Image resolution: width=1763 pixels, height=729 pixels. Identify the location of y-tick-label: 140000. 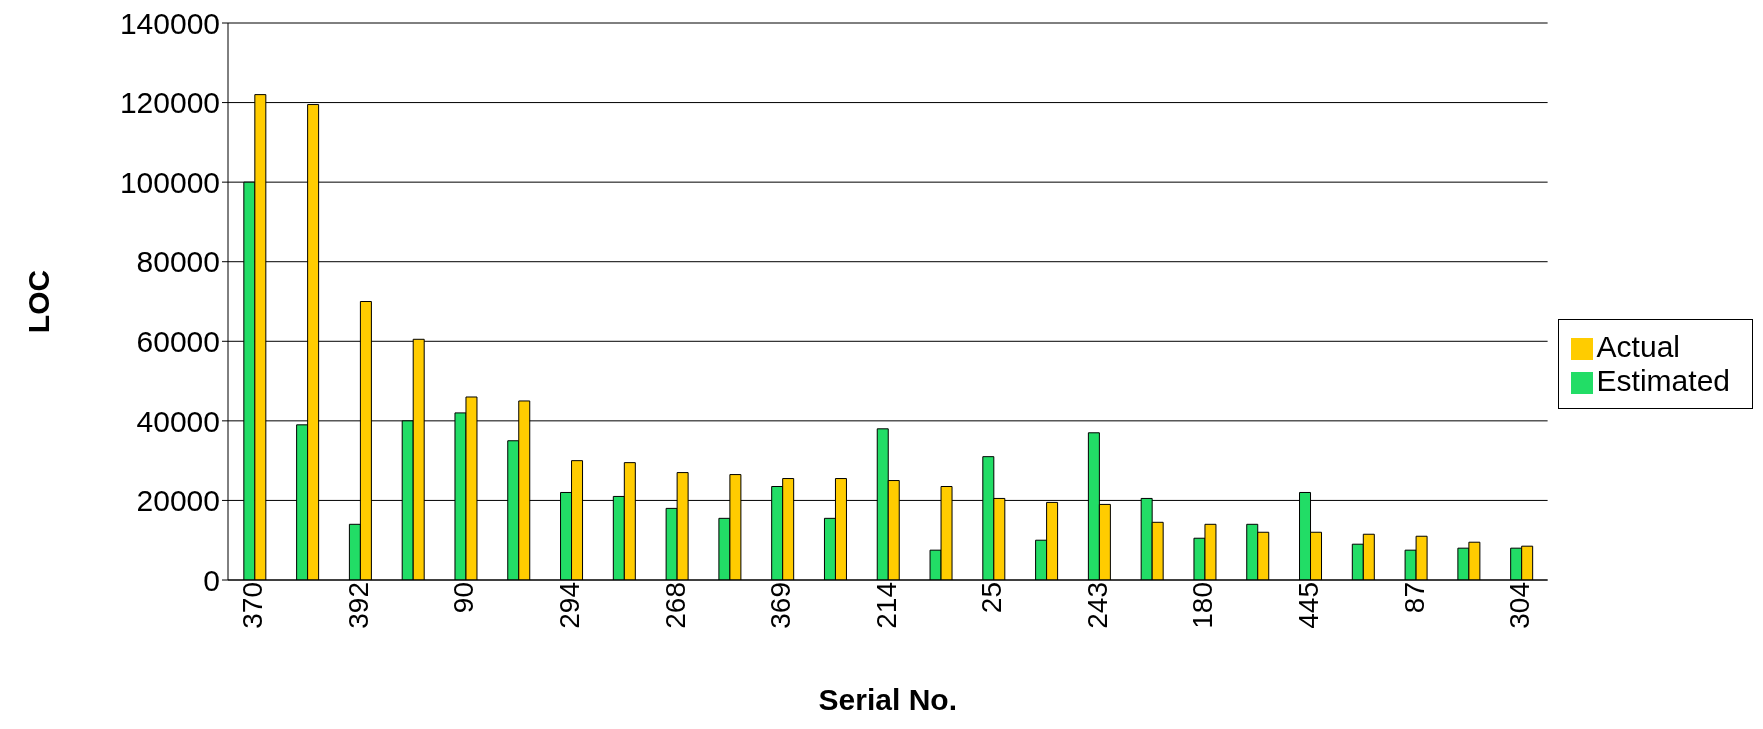
(169, 23).